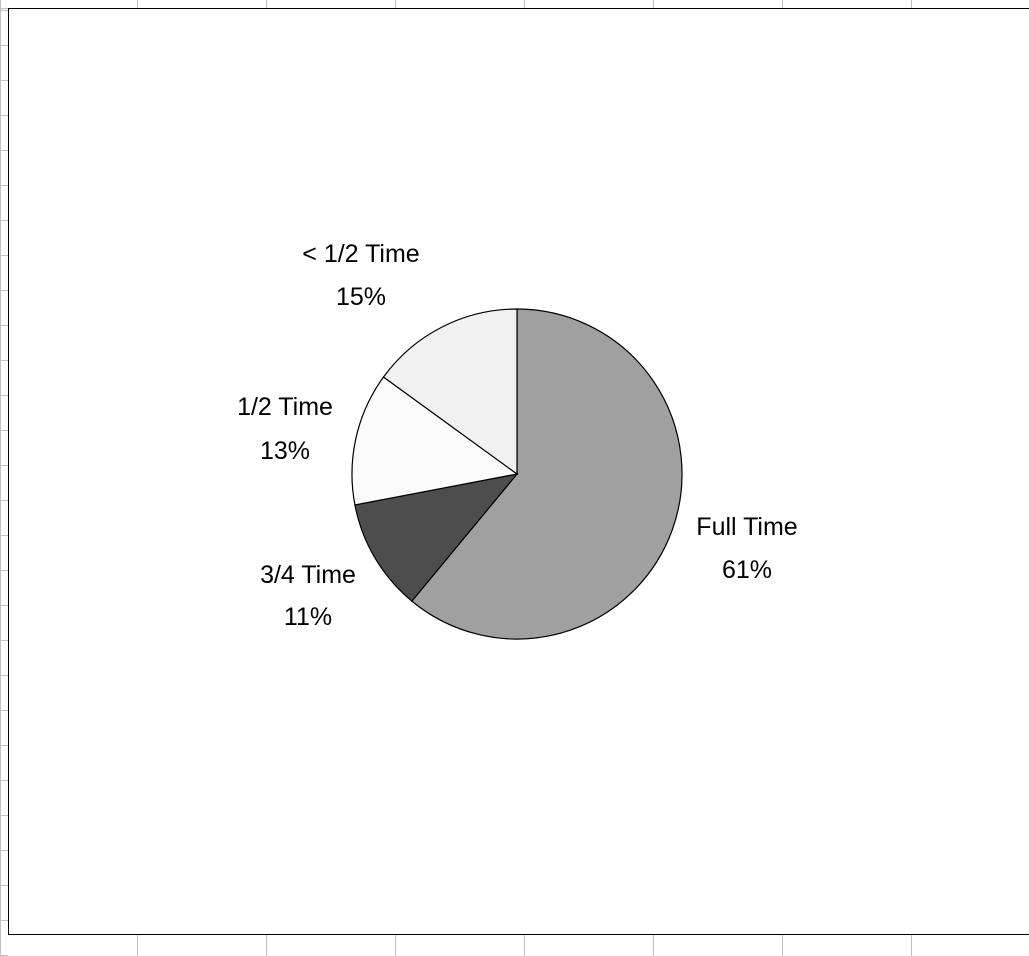 The width and height of the screenshot is (1029, 956). I want to click on pie-slice-3-4-time, so click(436, 537).